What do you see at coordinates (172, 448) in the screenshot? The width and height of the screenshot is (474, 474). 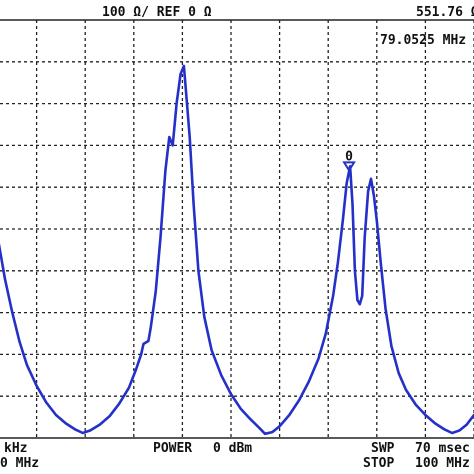 I see `power-label: POWER` at bounding box center [172, 448].